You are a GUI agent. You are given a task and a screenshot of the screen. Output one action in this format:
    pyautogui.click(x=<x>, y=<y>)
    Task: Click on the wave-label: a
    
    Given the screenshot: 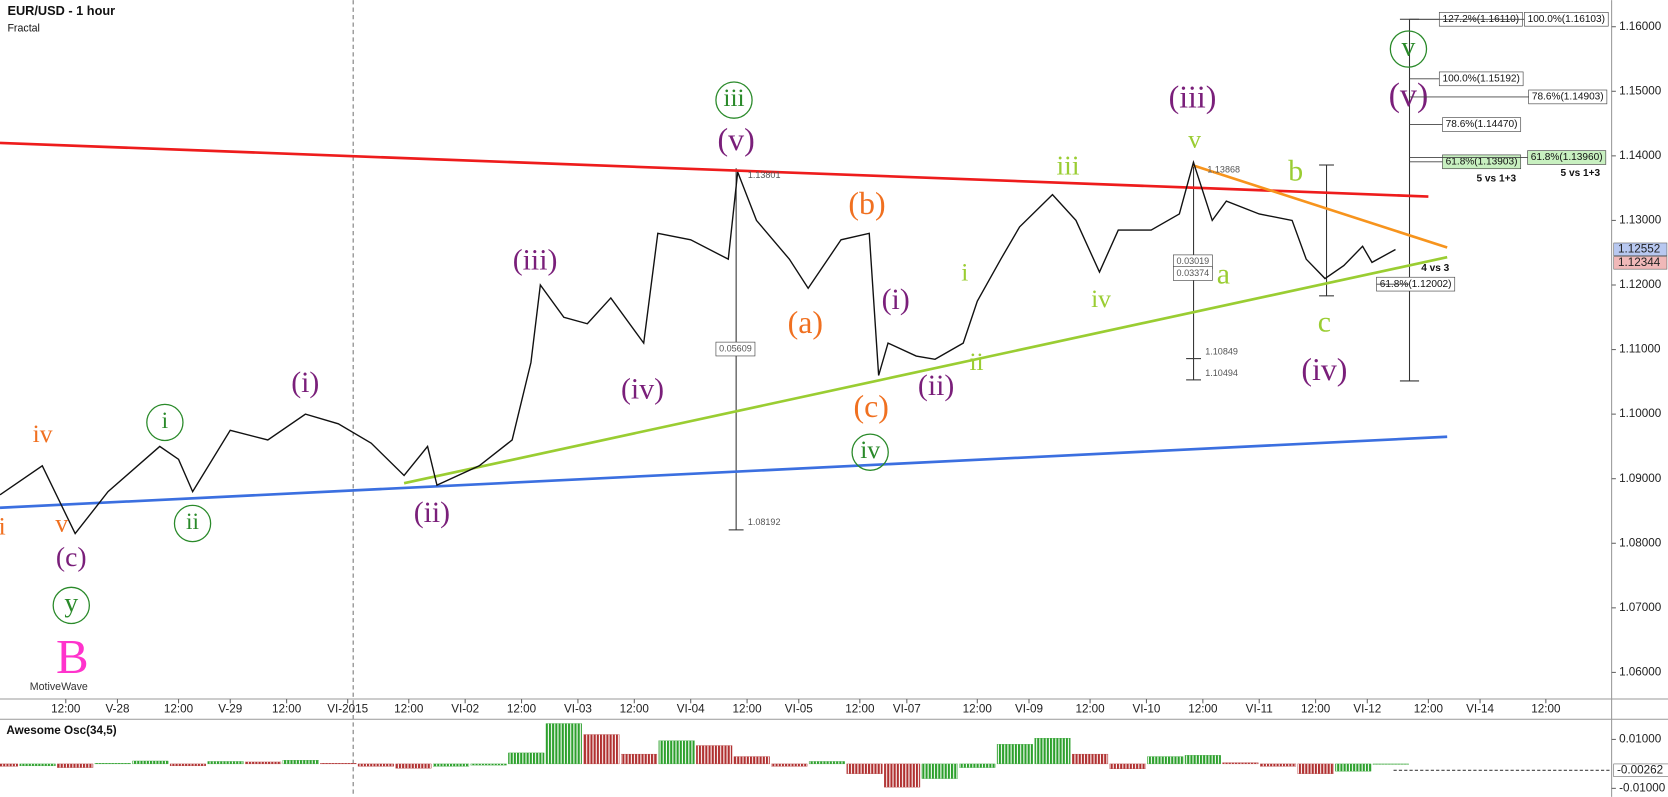 What is the action you would take?
    pyautogui.click(x=1223, y=274)
    